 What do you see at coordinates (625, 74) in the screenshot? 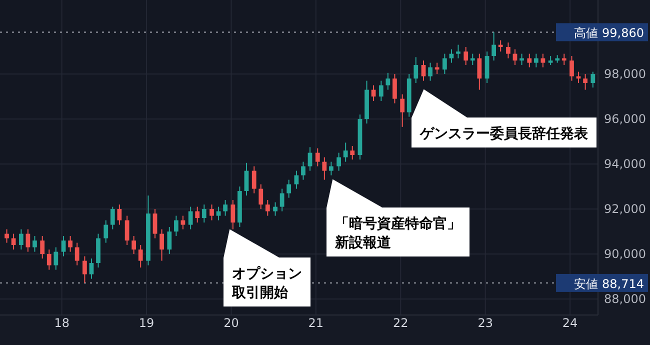
I see `y-tick-label: 98,000` at bounding box center [625, 74].